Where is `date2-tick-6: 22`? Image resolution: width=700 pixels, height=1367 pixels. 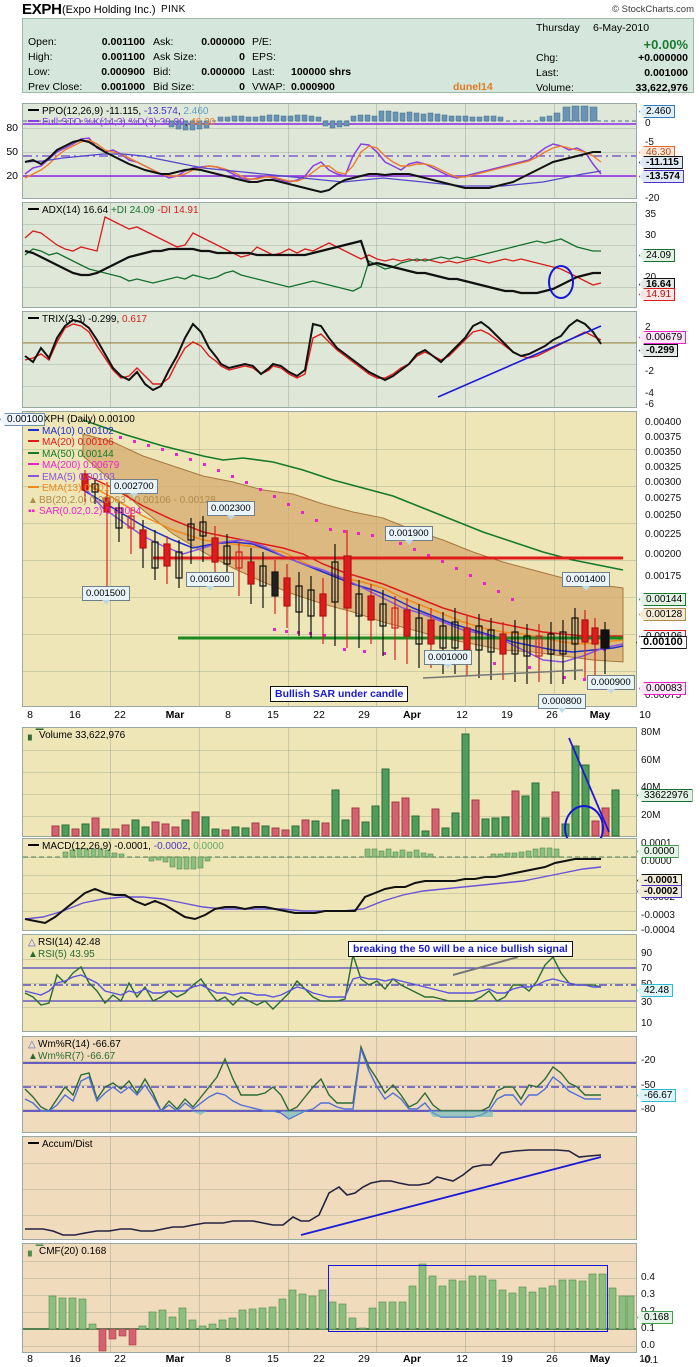
date2-tick-6: 22 is located at coordinates (319, 1359).